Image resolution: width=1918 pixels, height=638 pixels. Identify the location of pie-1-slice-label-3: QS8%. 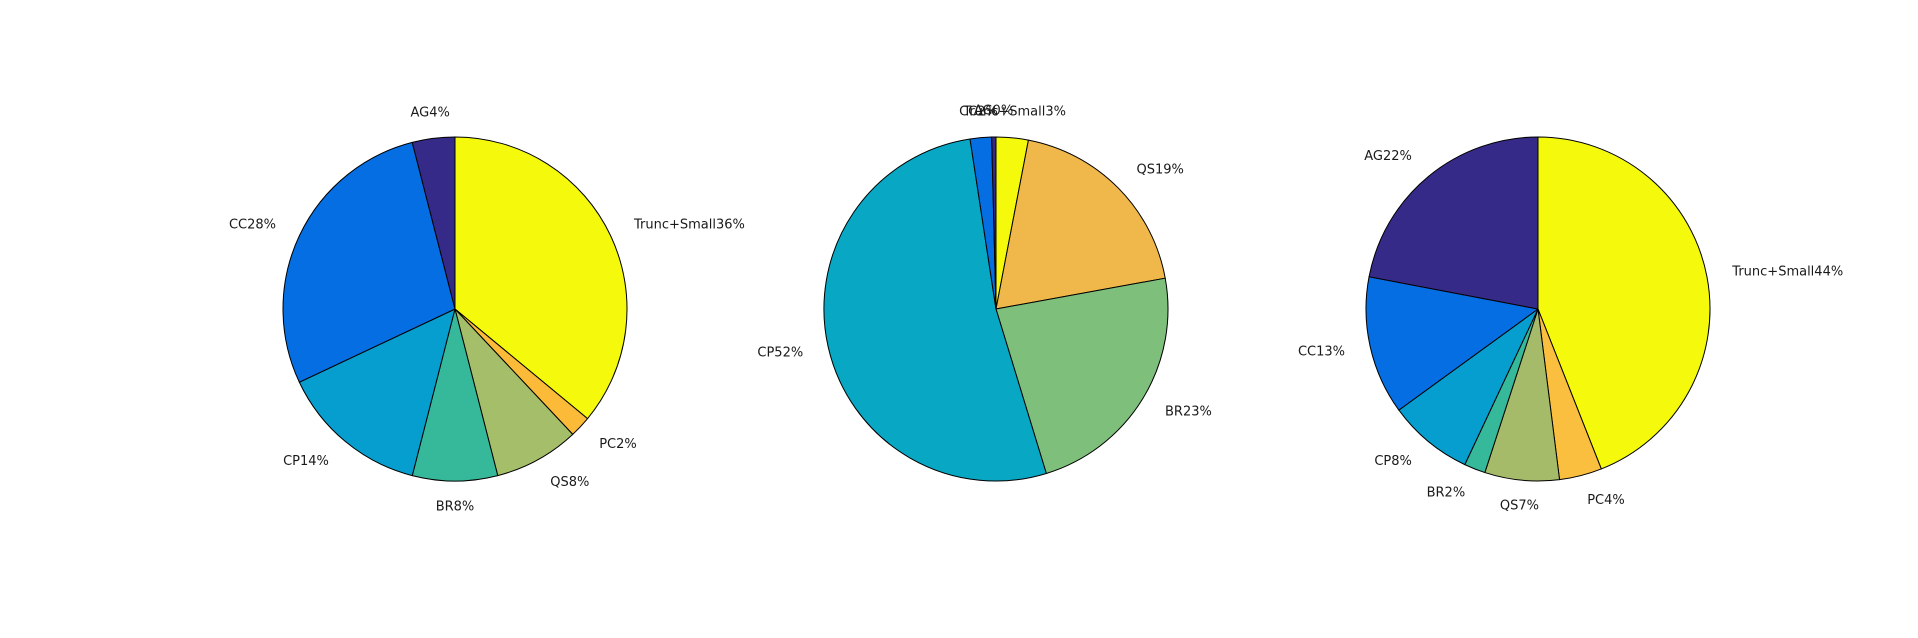
(569, 482).